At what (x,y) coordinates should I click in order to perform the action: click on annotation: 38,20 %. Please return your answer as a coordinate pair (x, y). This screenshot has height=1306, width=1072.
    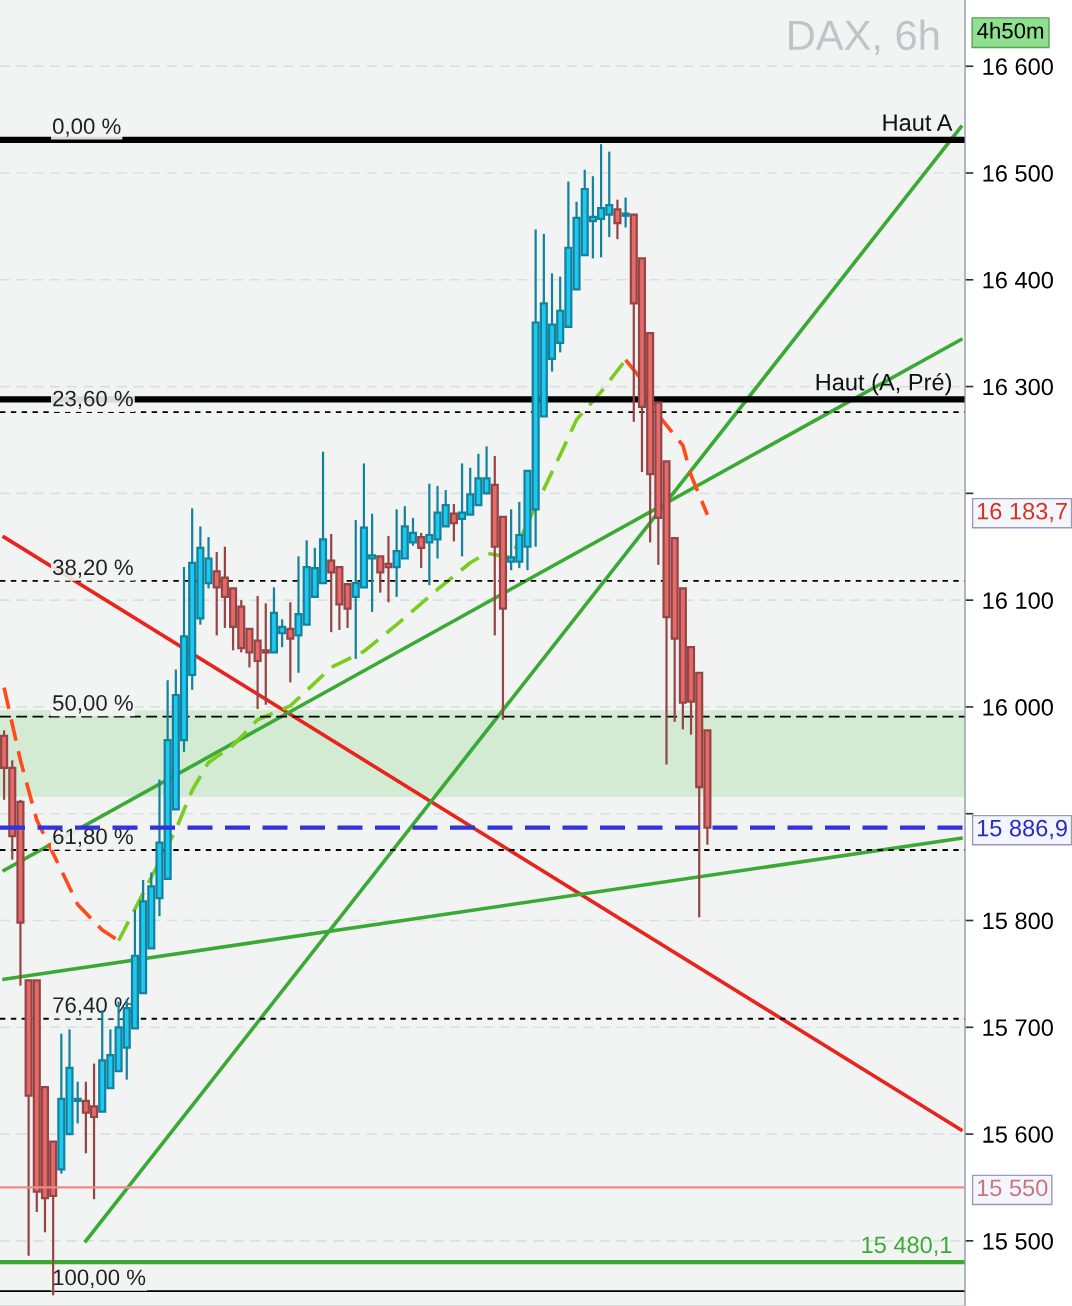
    Looking at the image, I should click on (92, 568).